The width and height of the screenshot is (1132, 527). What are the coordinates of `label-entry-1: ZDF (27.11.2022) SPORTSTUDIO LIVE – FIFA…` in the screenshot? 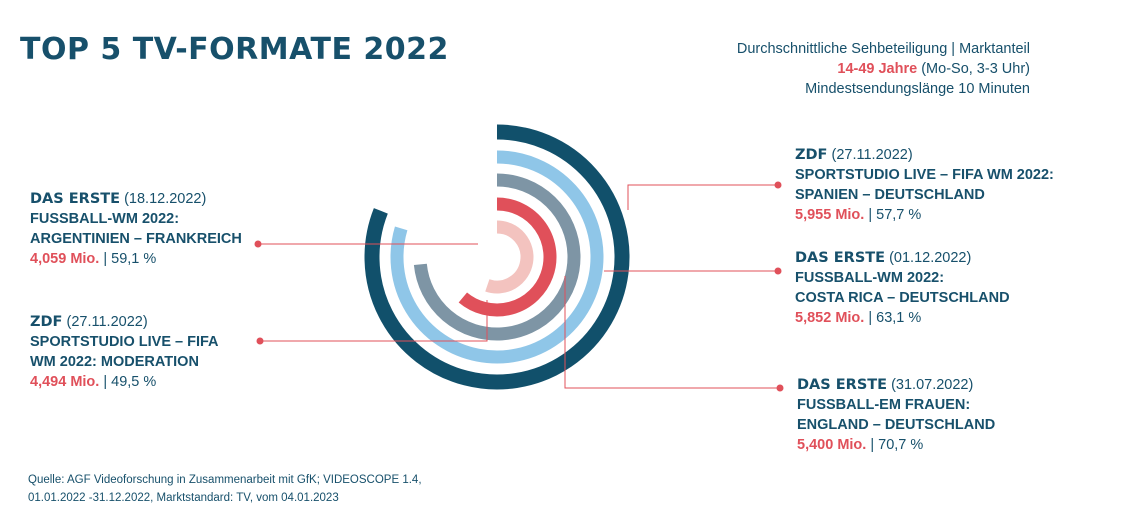 It's located at (924, 185).